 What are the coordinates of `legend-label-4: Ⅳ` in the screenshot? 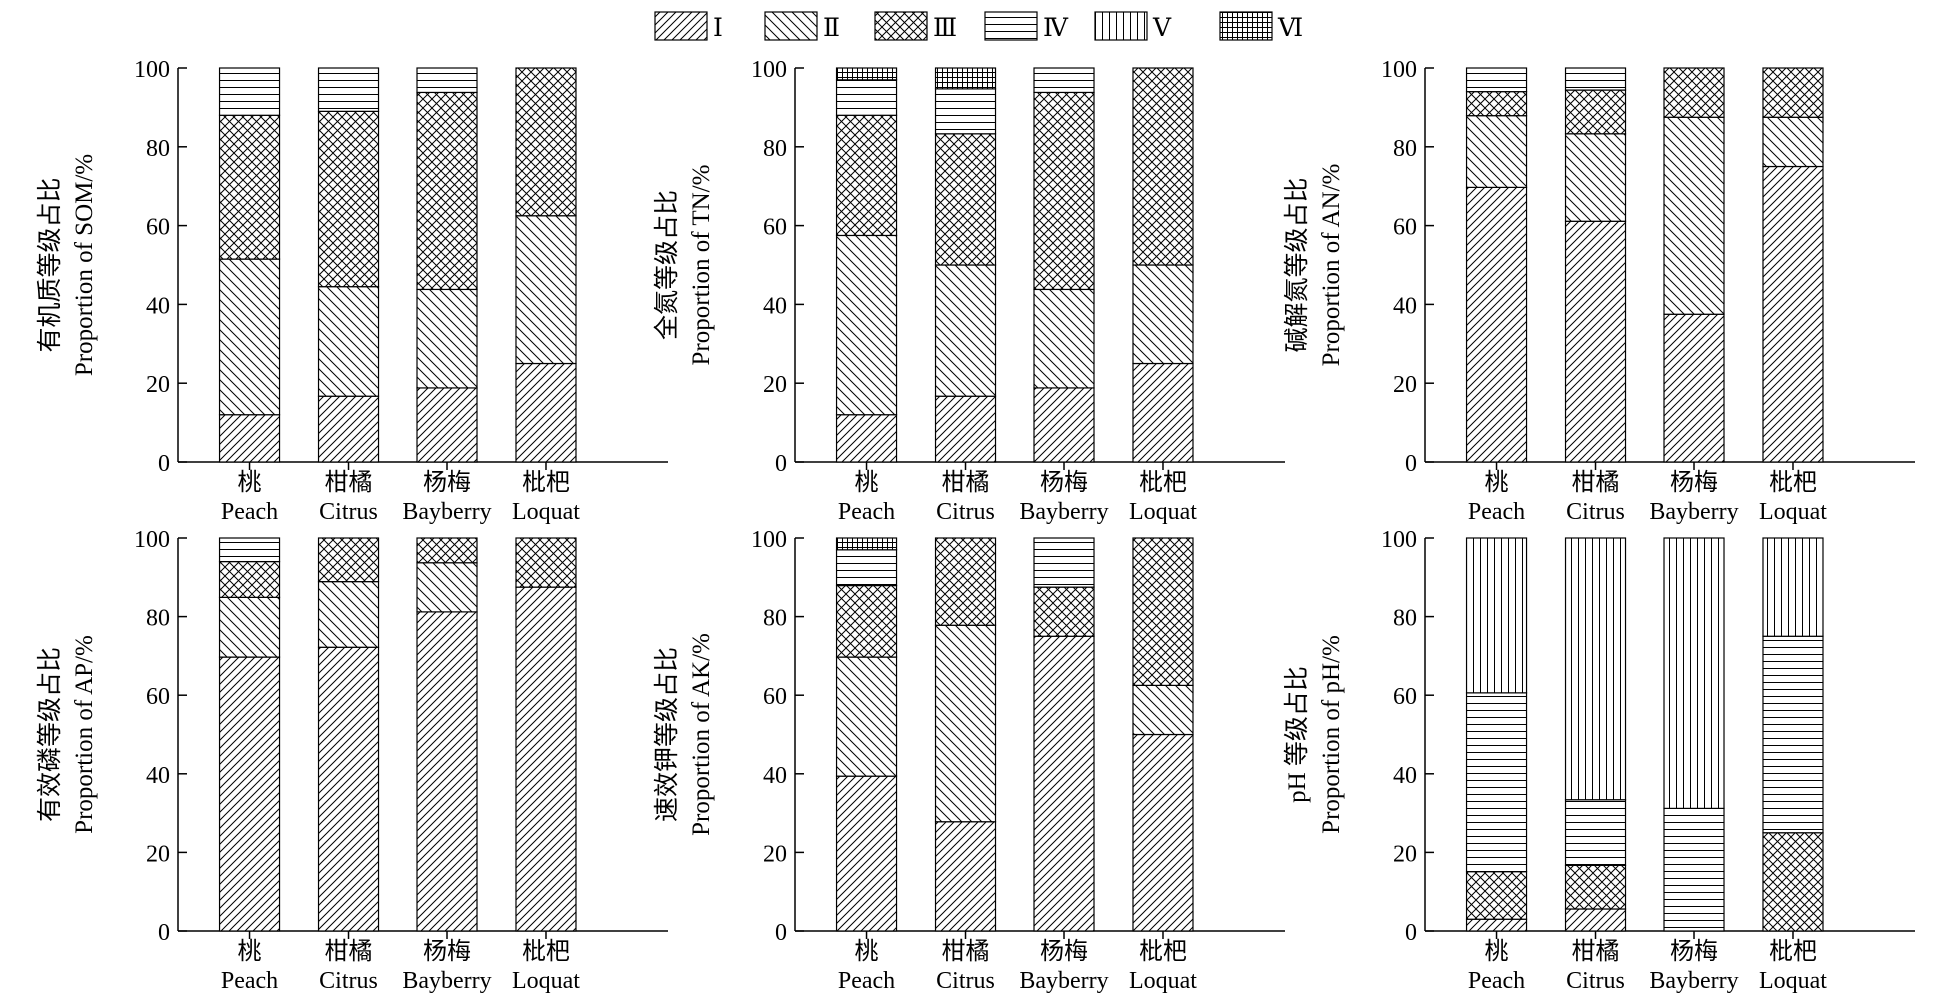 It's located at (1056, 28).